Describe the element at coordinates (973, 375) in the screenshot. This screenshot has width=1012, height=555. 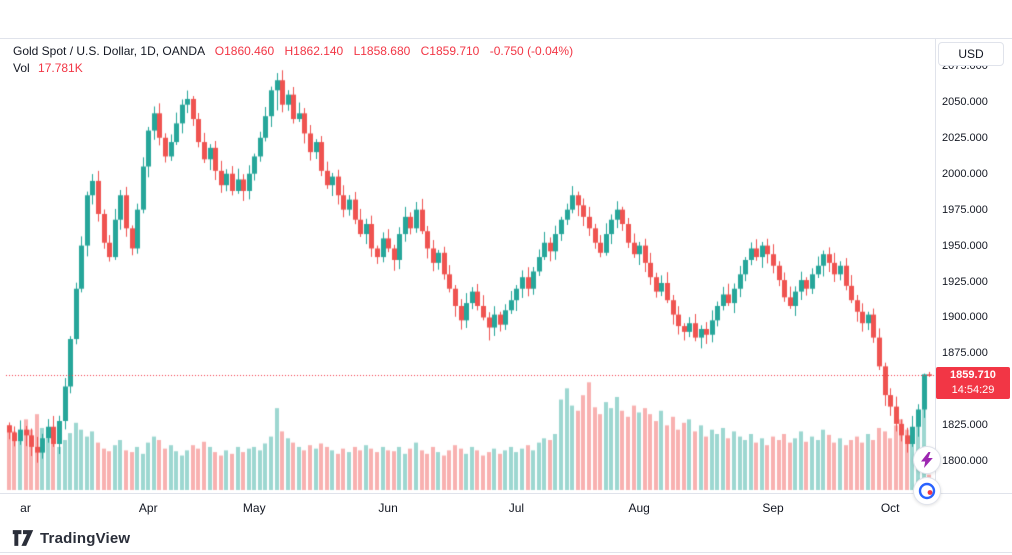
I see `last-price-value: 1859.710` at that location.